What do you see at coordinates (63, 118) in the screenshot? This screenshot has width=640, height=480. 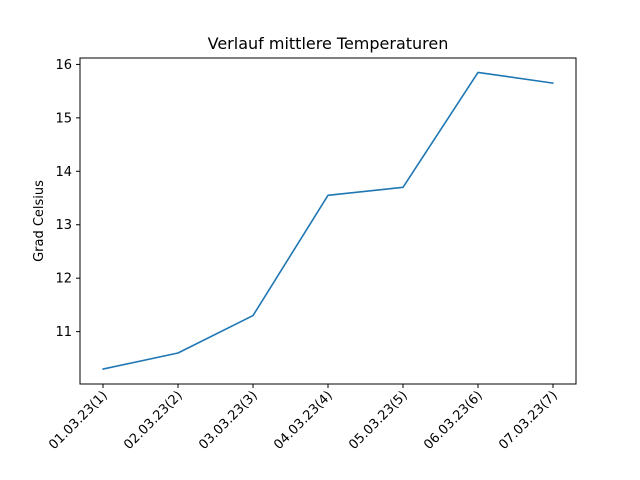 I see `y-tick-label: 15` at bounding box center [63, 118].